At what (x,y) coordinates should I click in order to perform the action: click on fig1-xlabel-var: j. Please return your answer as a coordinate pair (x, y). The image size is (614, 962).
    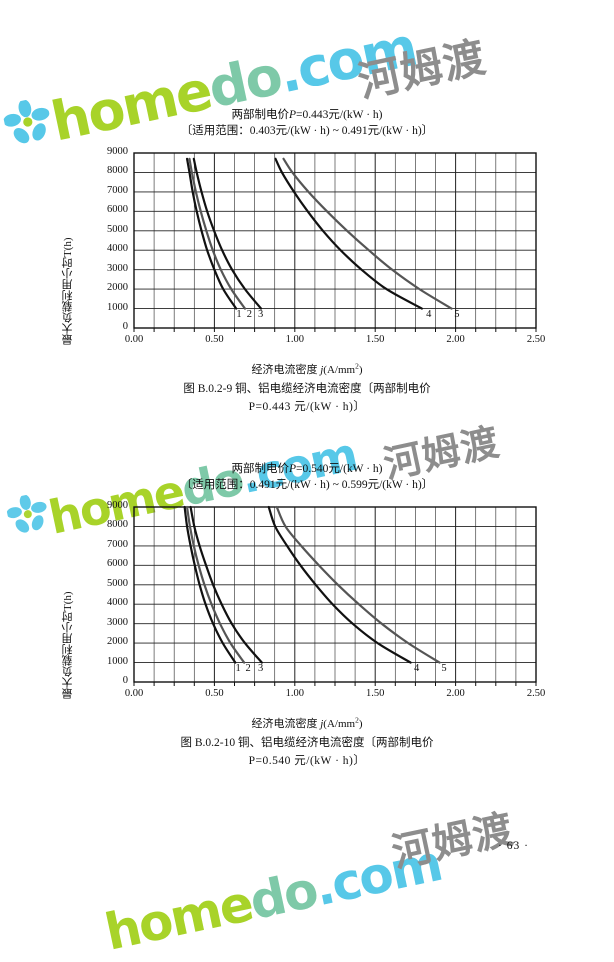
    Looking at the image, I should click on (322, 370).